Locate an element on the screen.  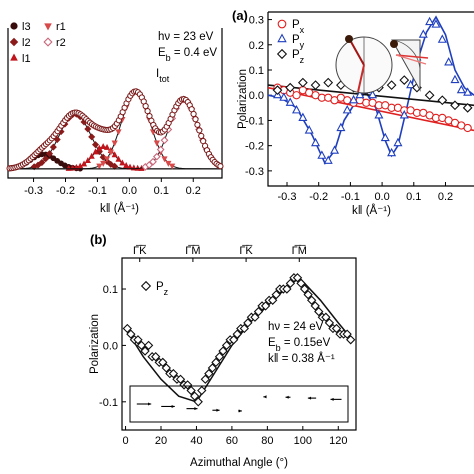
legend-label-r2: r2 is located at coordinates (61, 43).